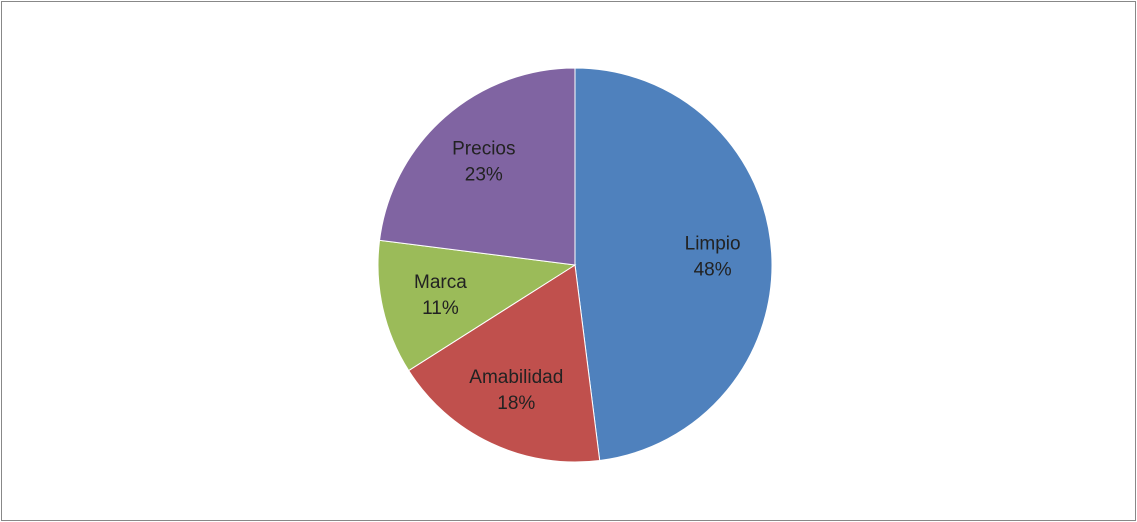  I want to click on slice-label: Marca, so click(440, 282).